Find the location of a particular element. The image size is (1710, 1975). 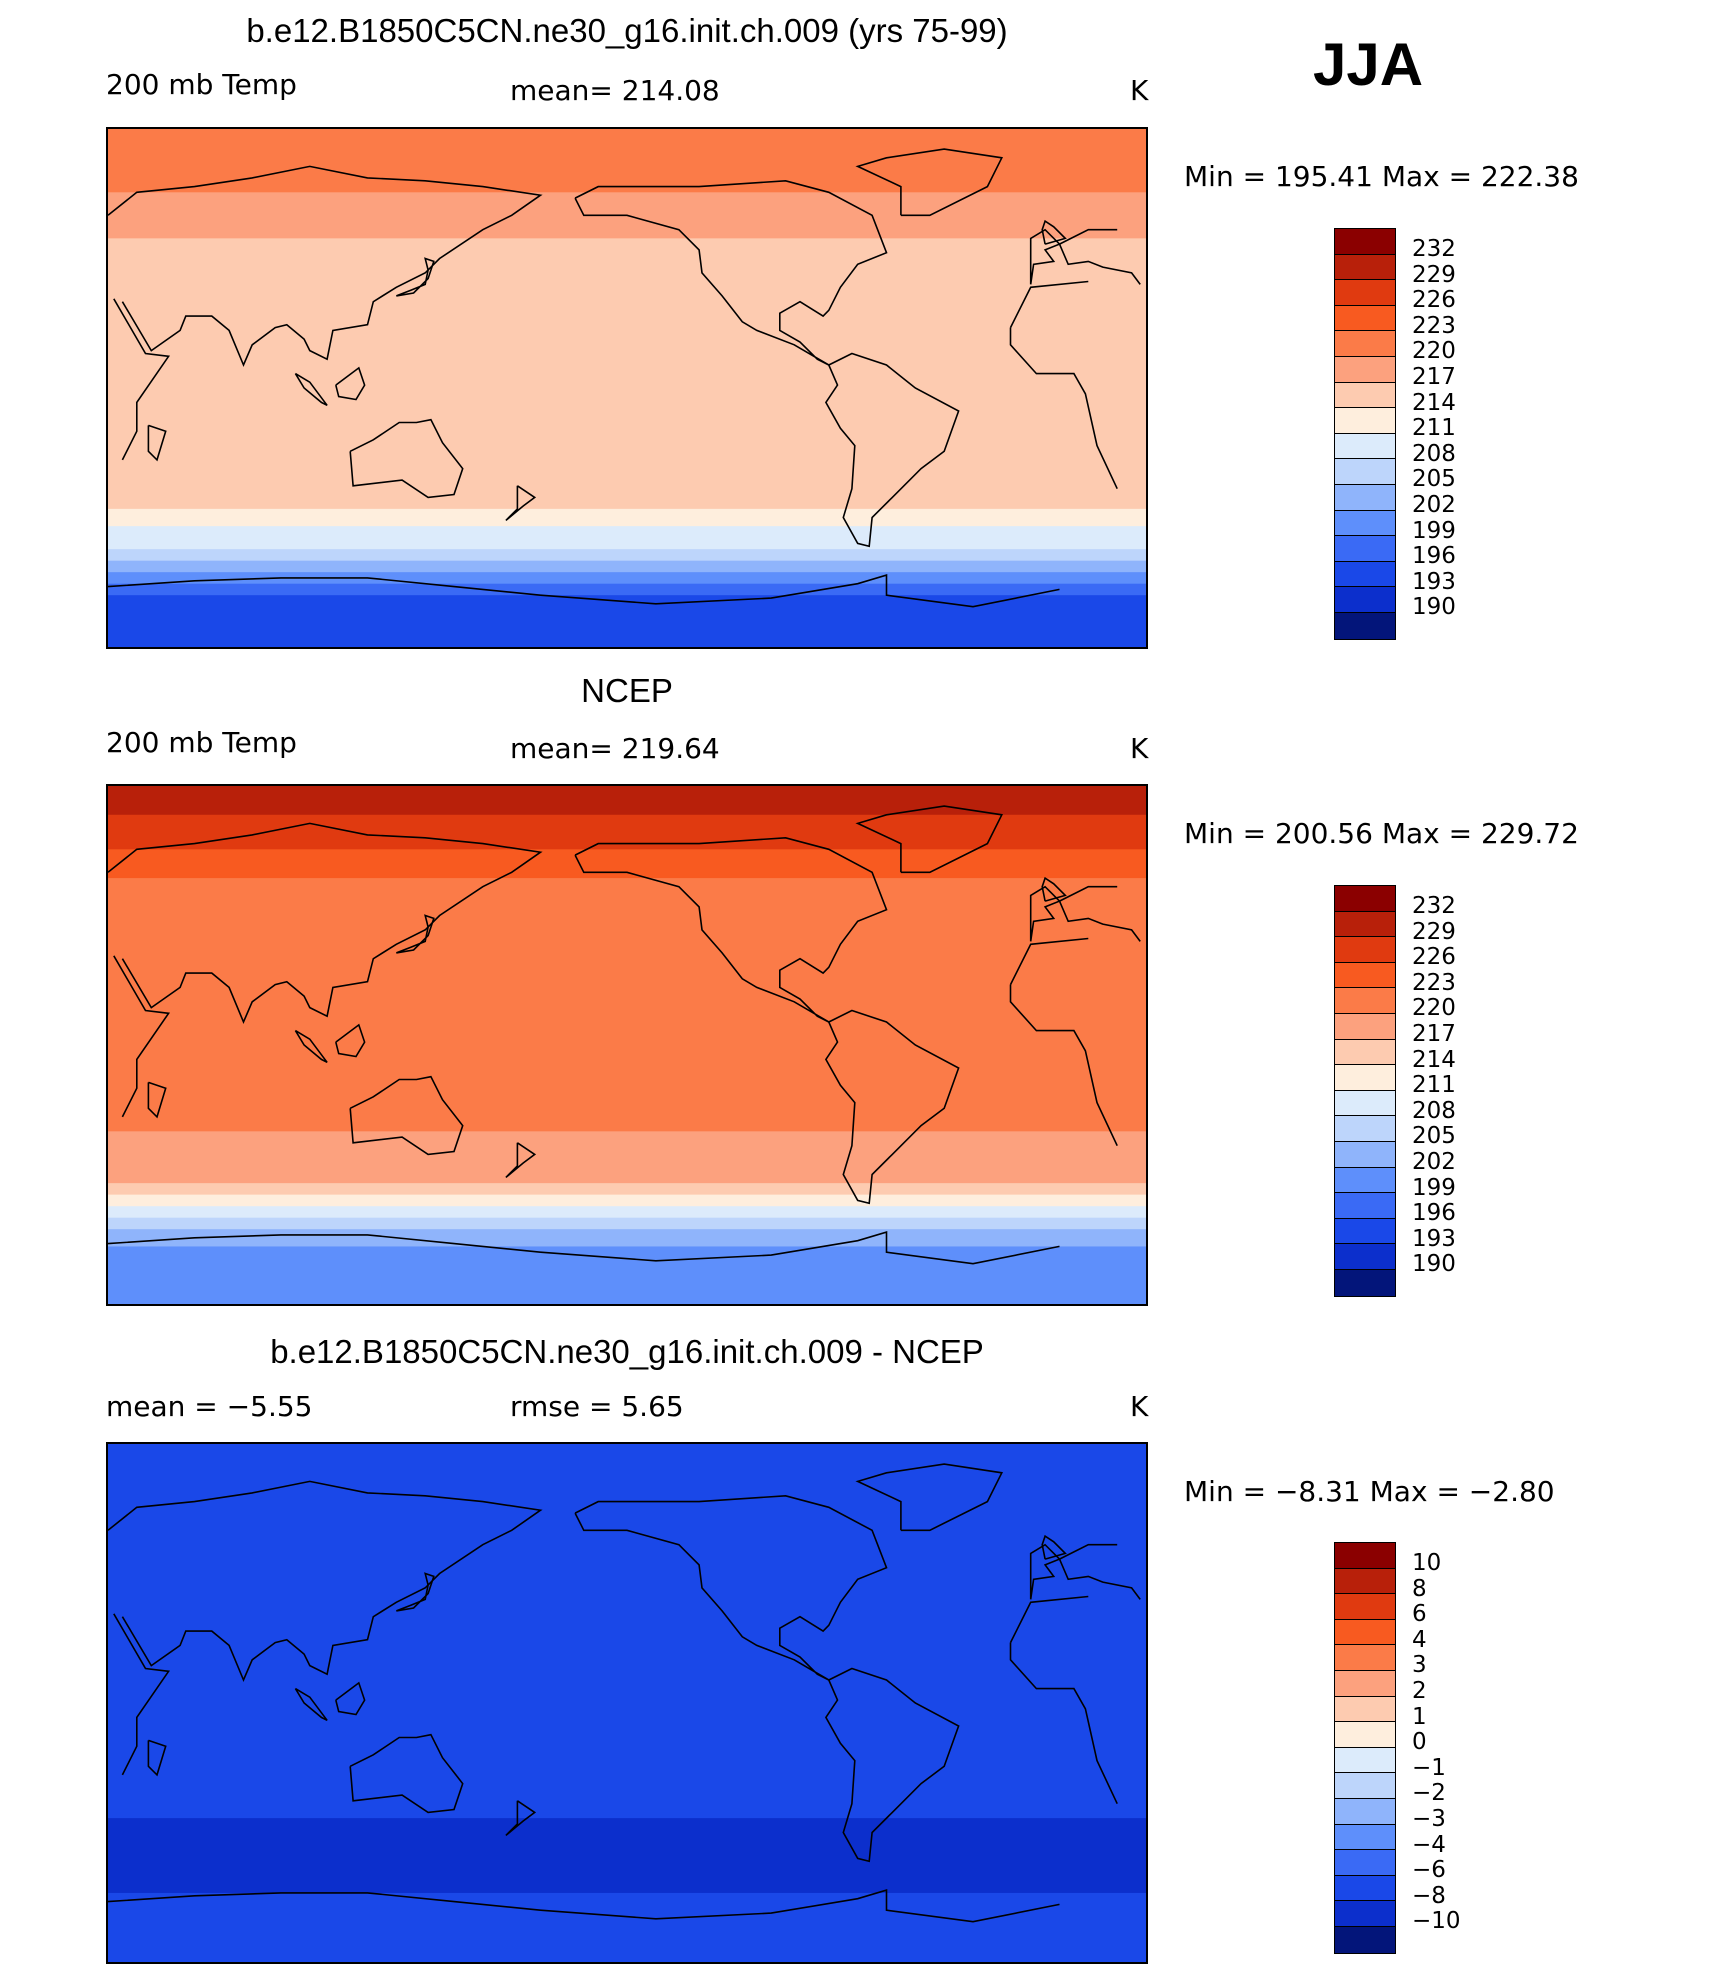

colorbar-tick-label: 10 is located at coordinates (1427, 1563).